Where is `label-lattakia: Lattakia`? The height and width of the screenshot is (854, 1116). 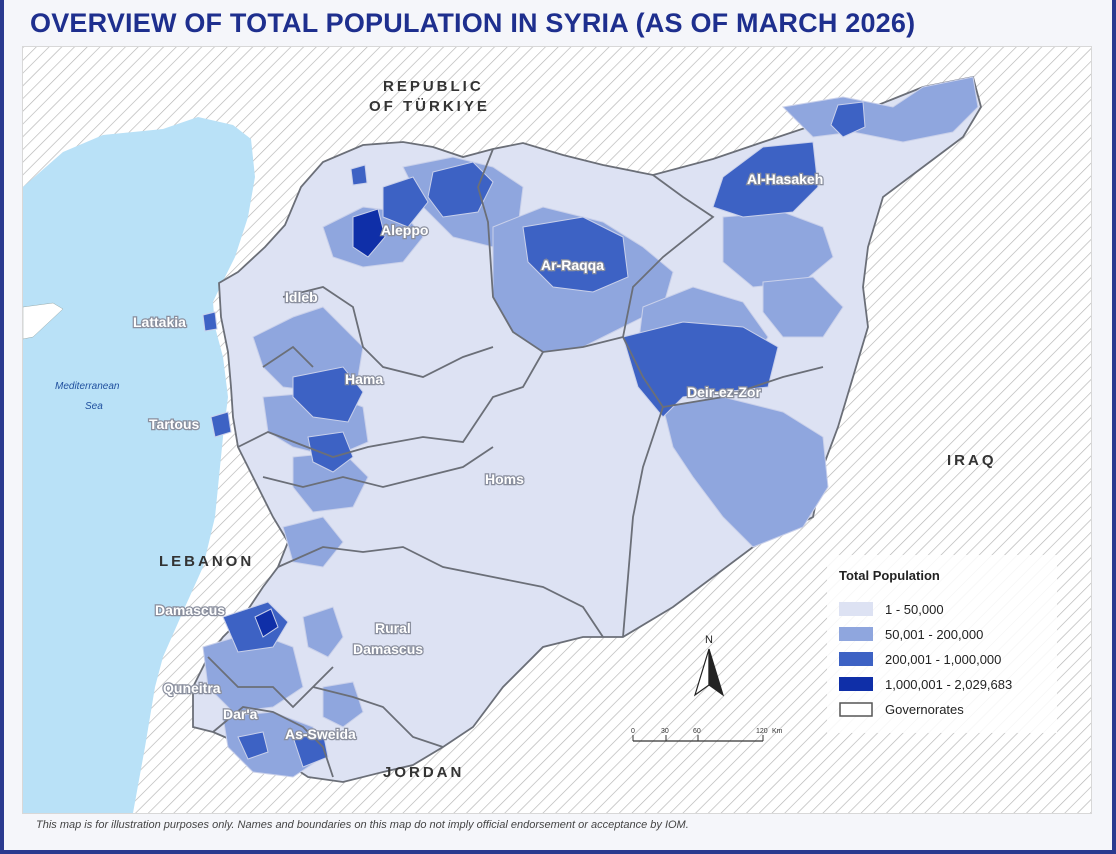
label-lattakia: Lattakia is located at coordinates (159, 322).